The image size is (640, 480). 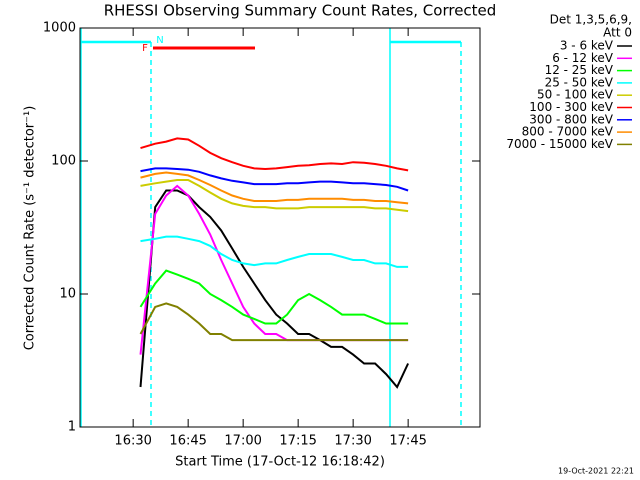 What do you see at coordinates (159, 40) in the screenshot?
I see `annotation: N` at bounding box center [159, 40].